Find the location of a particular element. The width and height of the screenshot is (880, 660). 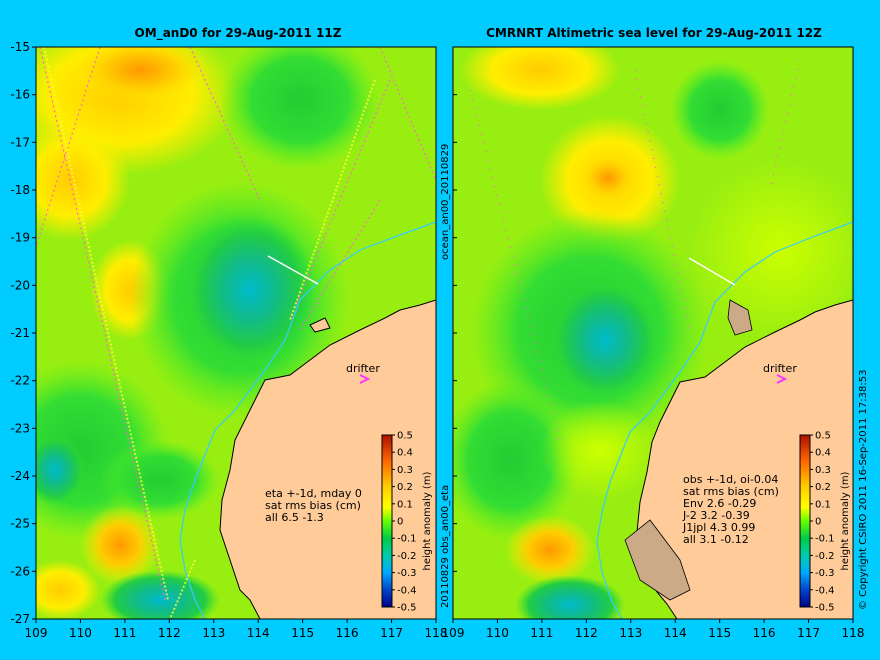

stats-line: all 6.5 -1.3 is located at coordinates (294, 517).